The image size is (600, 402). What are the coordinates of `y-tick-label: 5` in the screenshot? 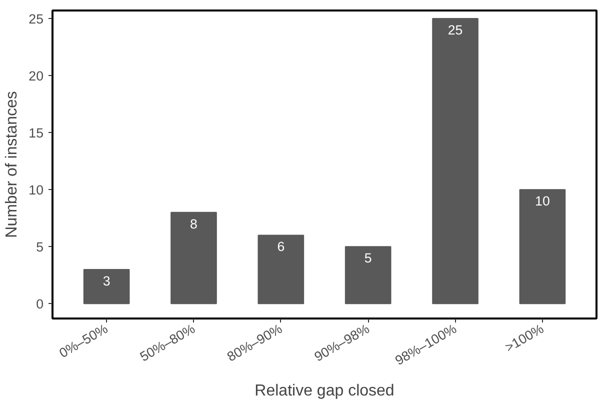 It's located at (40, 247).